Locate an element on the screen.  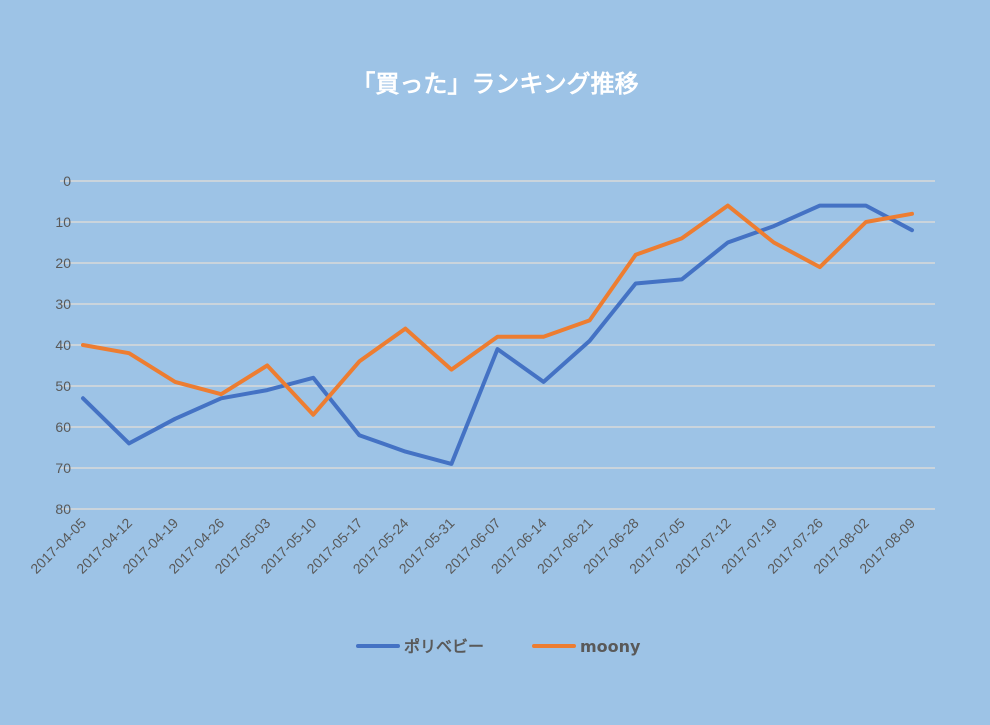
y-tick-label: 70 is located at coordinates (63, 468).